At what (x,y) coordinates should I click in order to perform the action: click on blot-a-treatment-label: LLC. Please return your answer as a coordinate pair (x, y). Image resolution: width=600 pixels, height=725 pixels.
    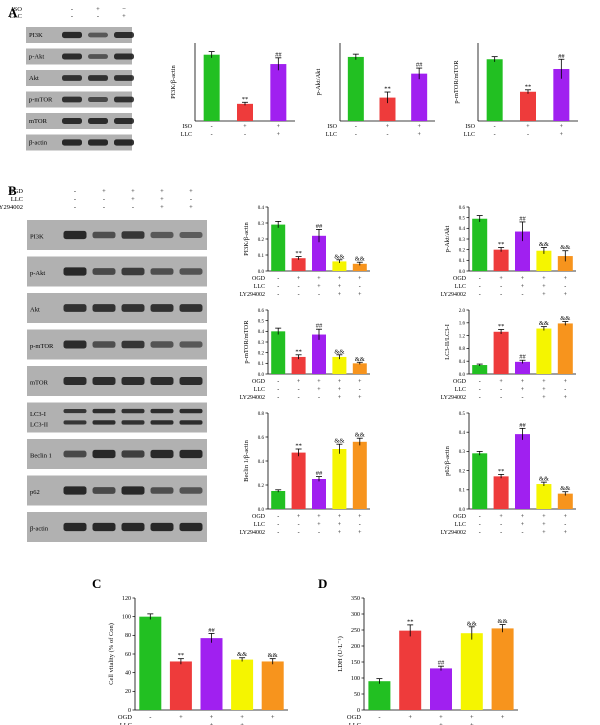
    Looking at the image, I should click on (16, 16).